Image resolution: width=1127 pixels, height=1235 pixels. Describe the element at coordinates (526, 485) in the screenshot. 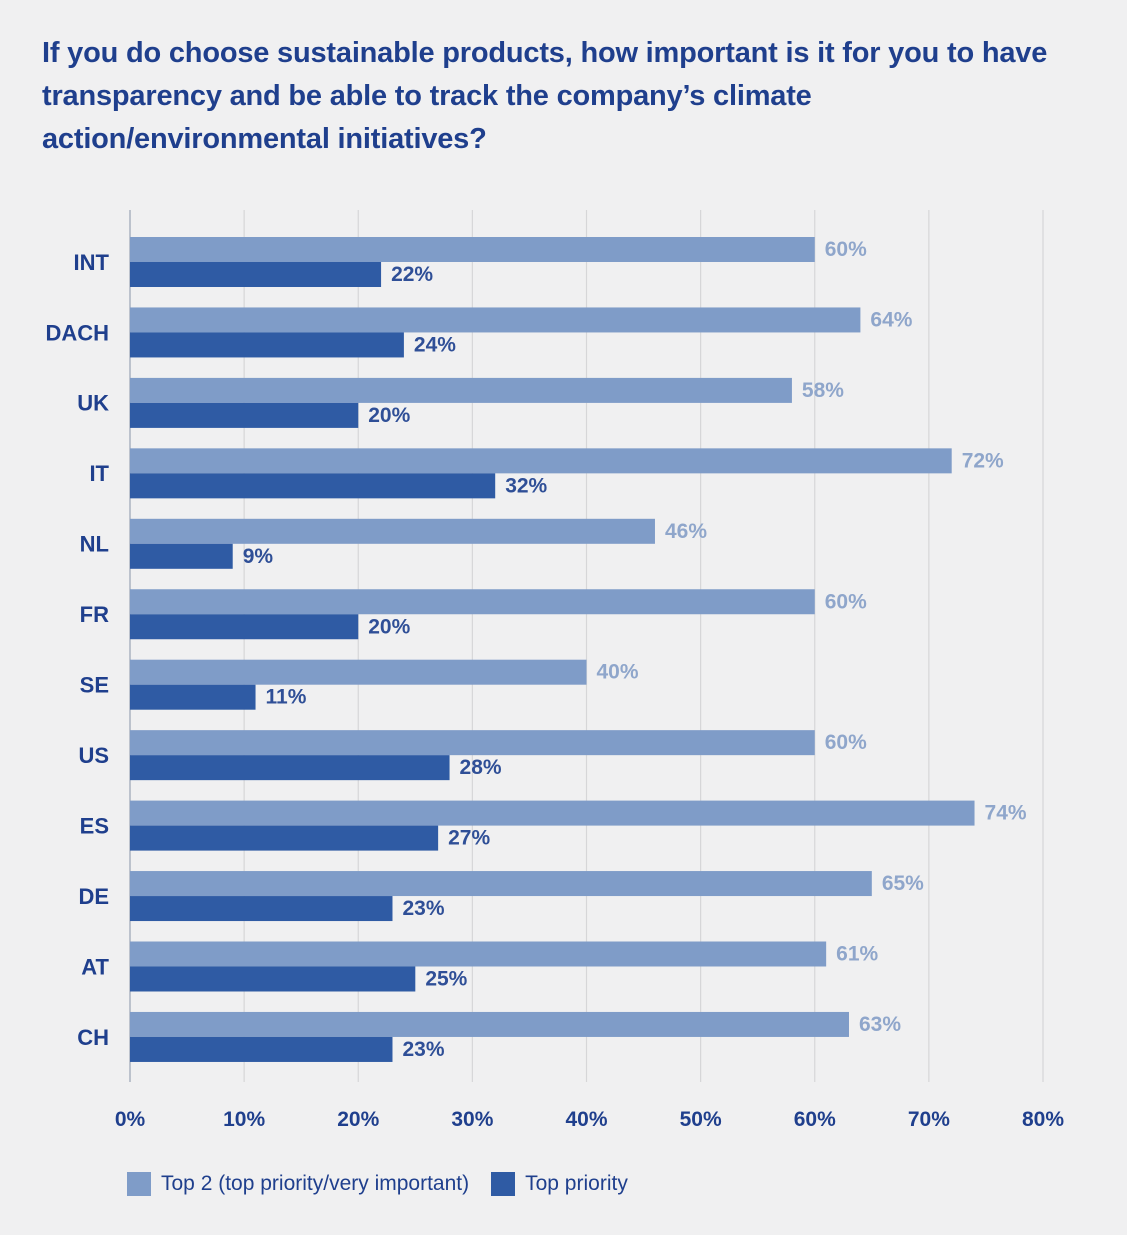

I see `data-label: 32%` at that location.